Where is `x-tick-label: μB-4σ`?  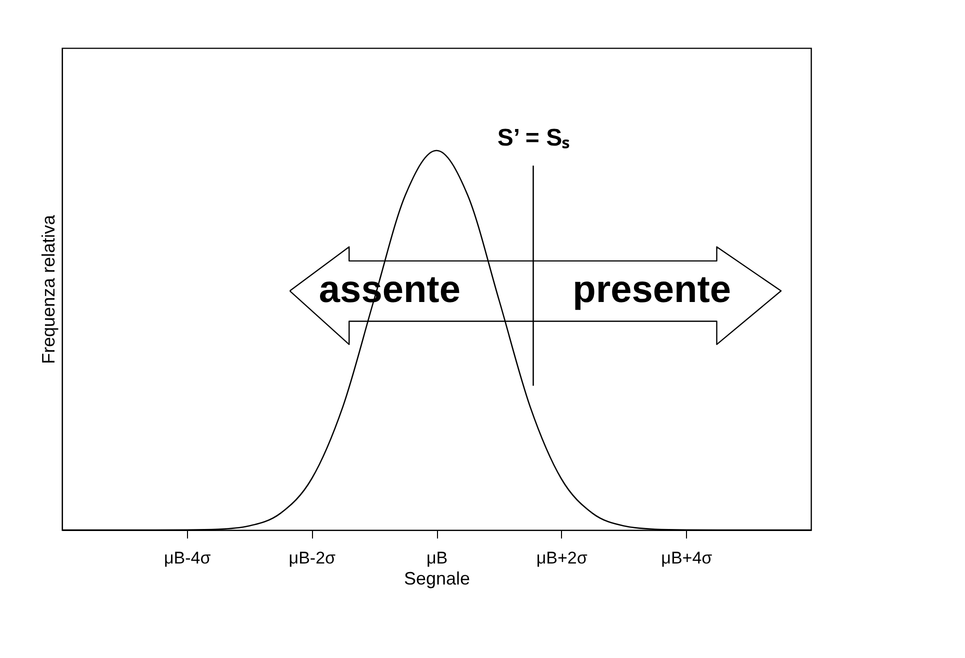 x-tick-label: μB-4σ is located at coordinates (188, 558).